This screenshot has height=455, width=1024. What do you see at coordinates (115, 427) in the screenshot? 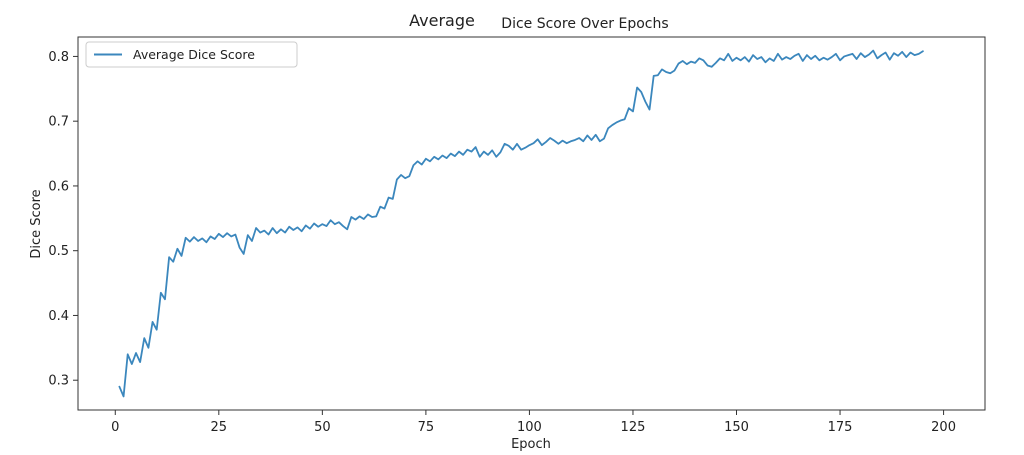
I see `x-tick-label: 0` at bounding box center [115, 427].